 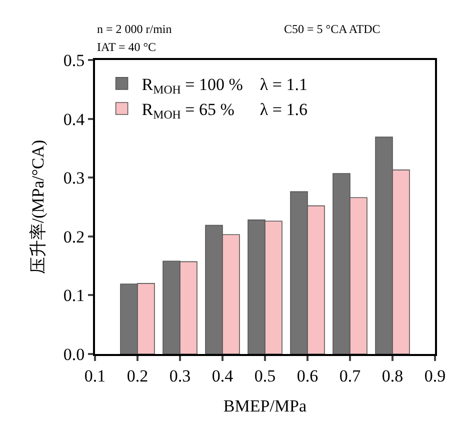 I want to click on y-tick-label: 0.3, so click(x=74, y=178).